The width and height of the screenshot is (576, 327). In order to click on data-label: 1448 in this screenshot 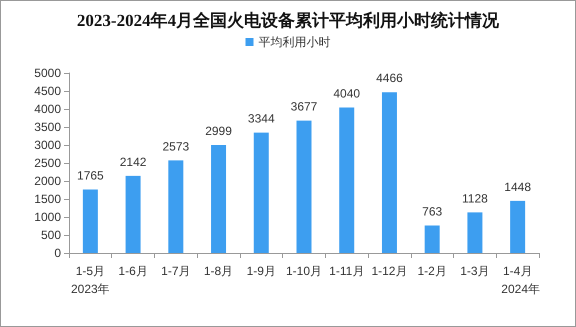, I will do `click(518, 187)`.